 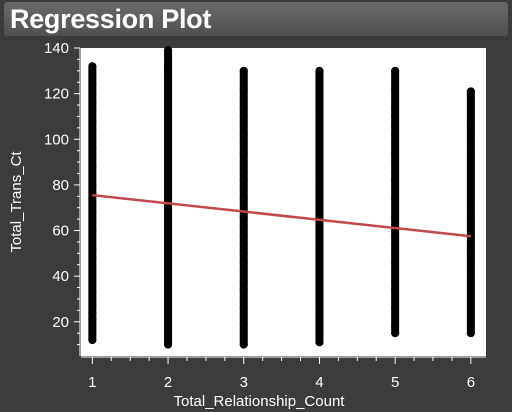 I want to click on chart-title: Regression Plot, so click(x=111, y=19).